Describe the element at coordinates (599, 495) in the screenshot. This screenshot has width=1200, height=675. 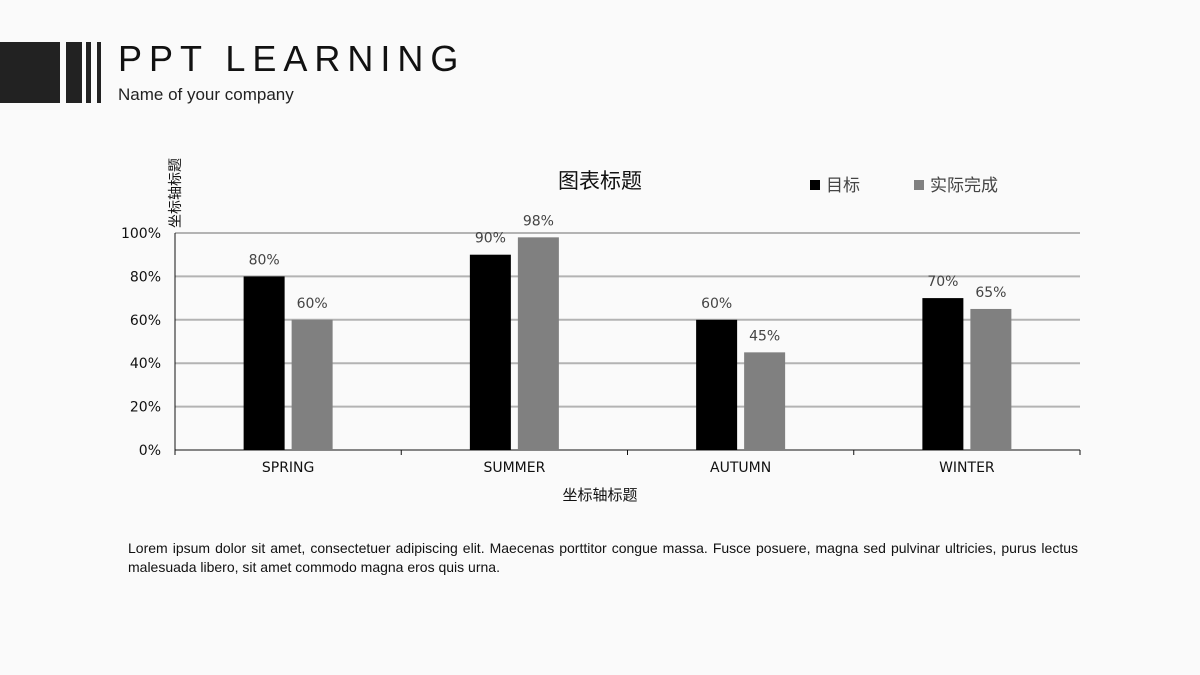
I see `x-axis-title: 坐标轴标题` at that location.